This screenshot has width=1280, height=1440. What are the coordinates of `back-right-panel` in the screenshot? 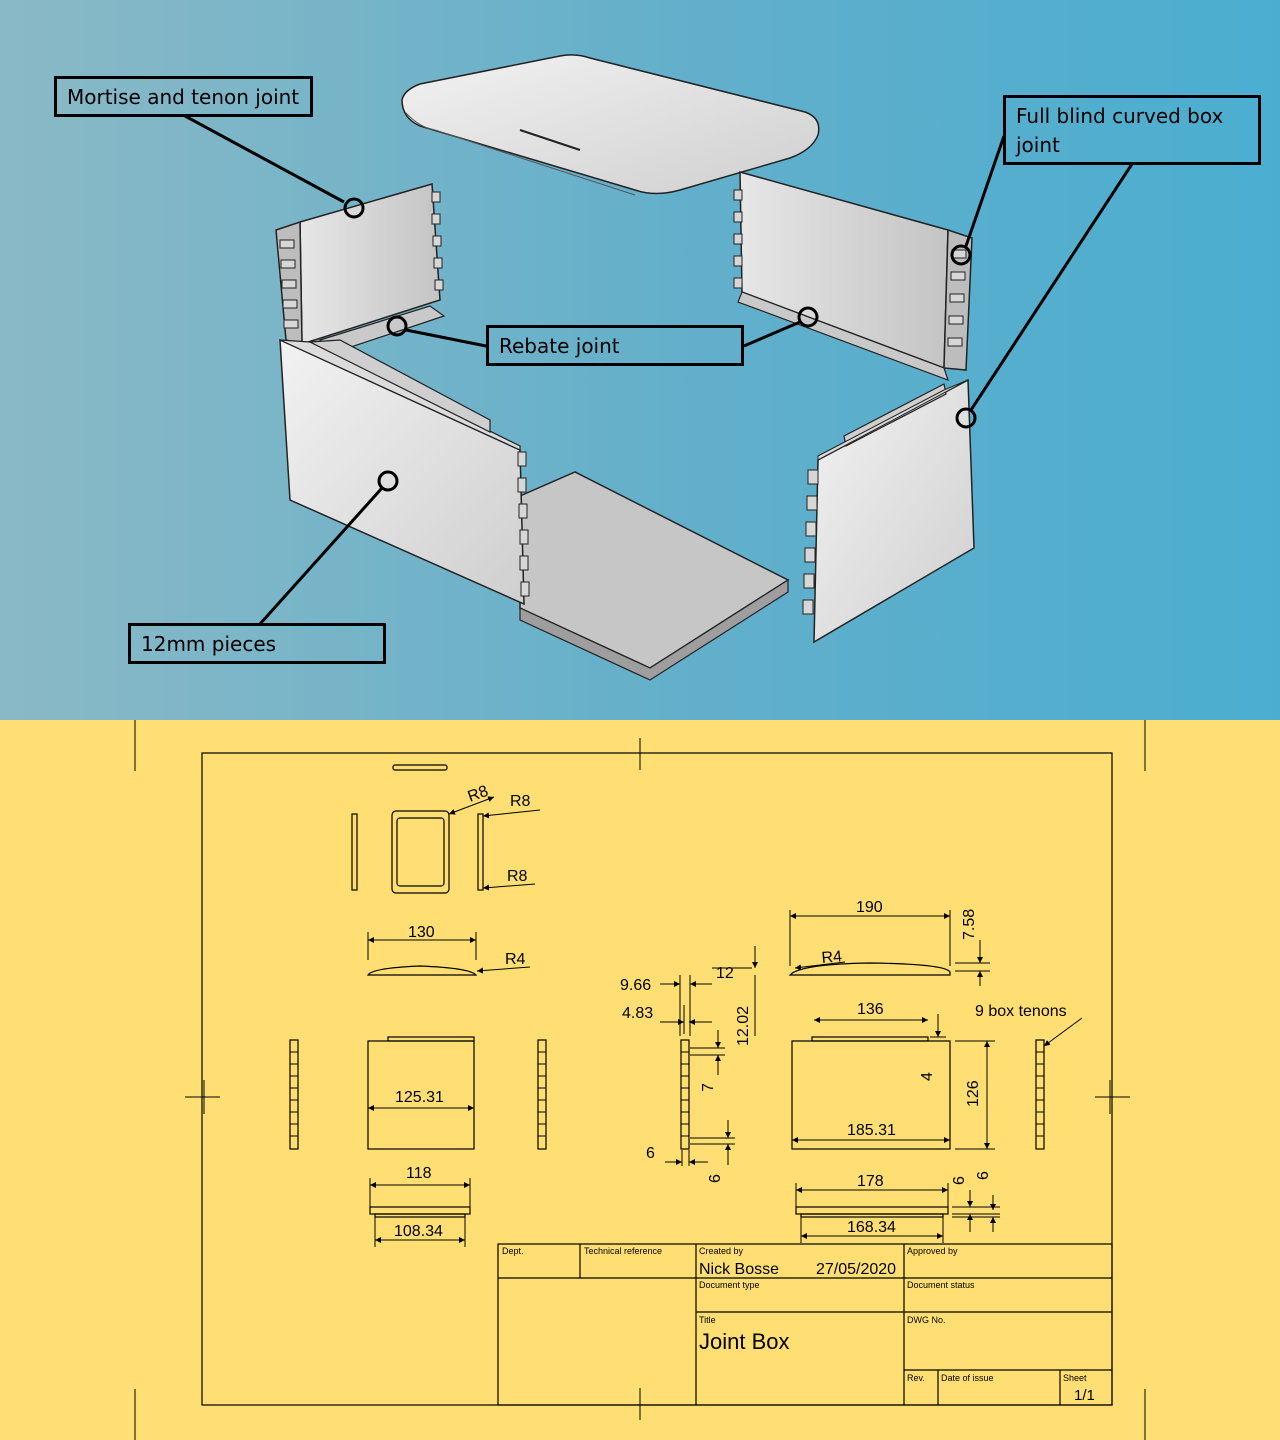 It's located at (853, 276).